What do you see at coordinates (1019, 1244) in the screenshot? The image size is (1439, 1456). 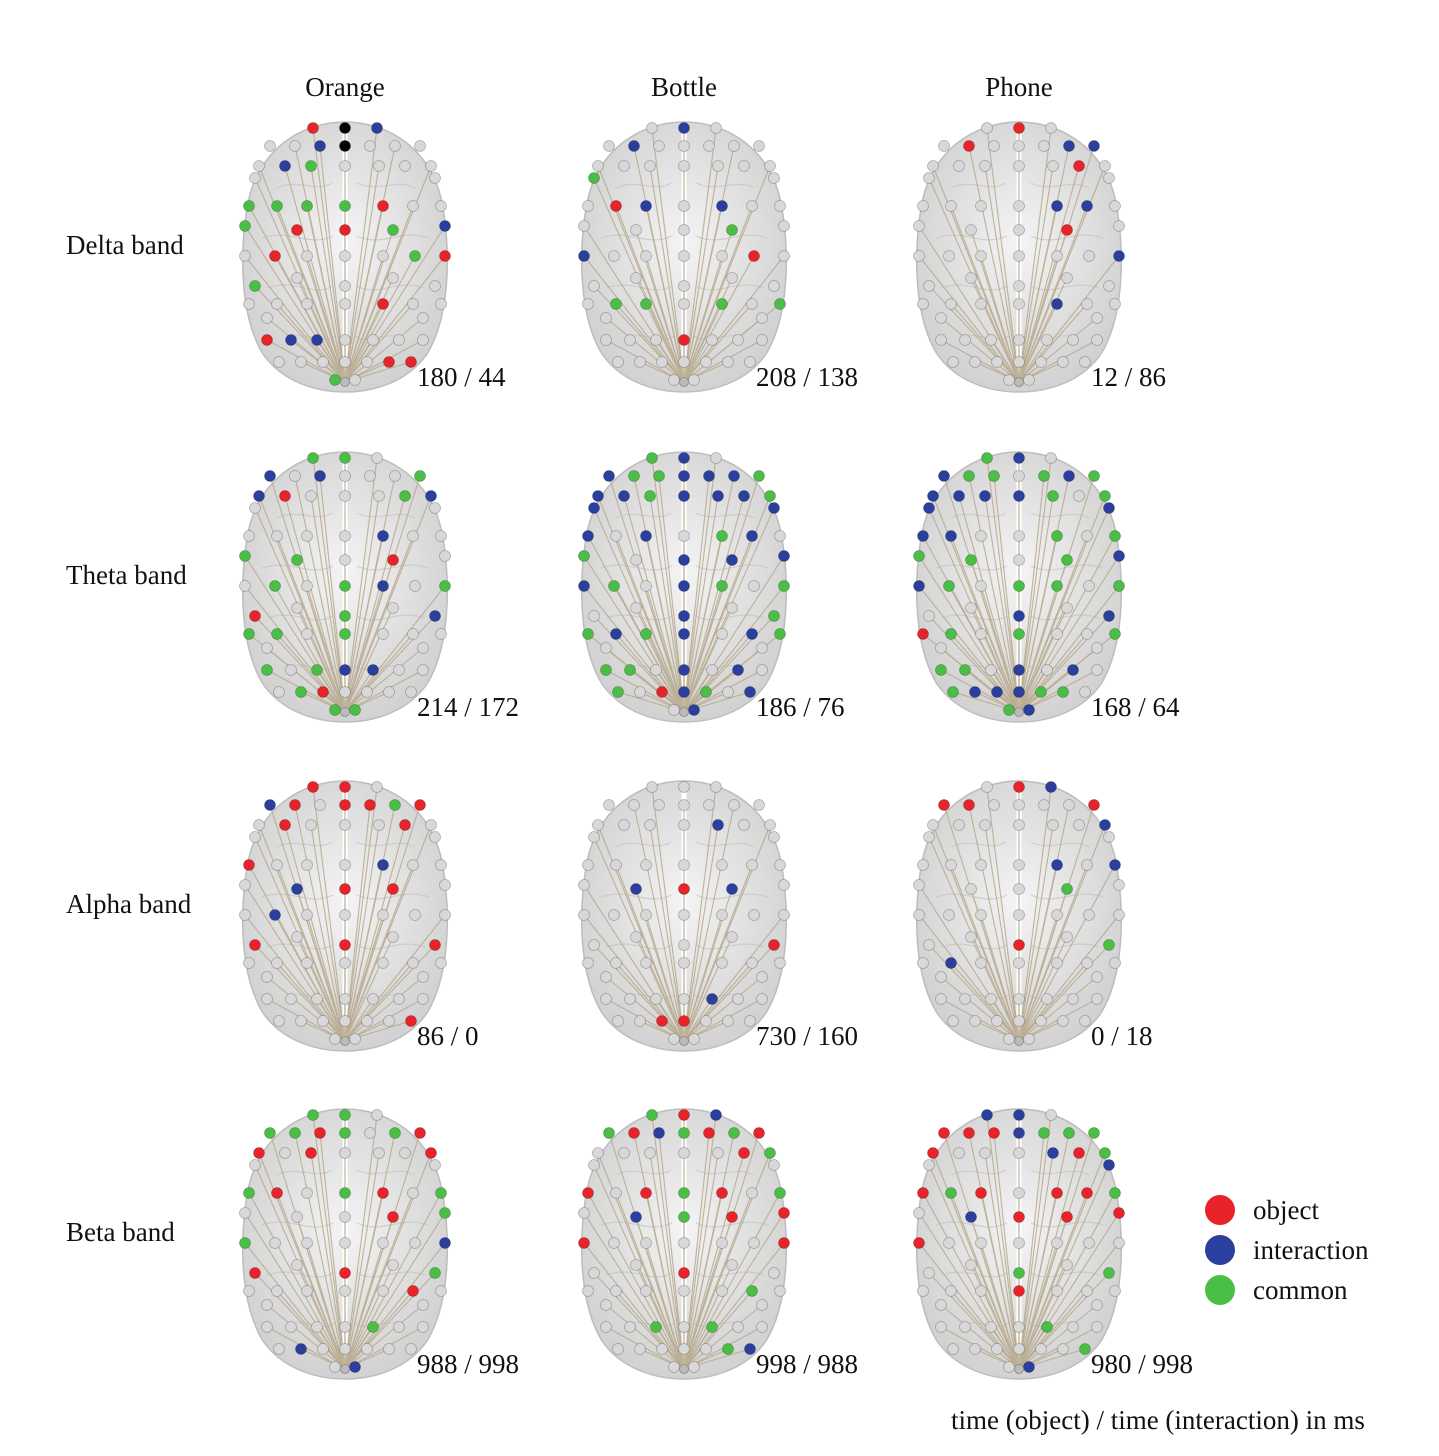 I see `brain-beta-band-phone` at bounding box center [1019, 1244].